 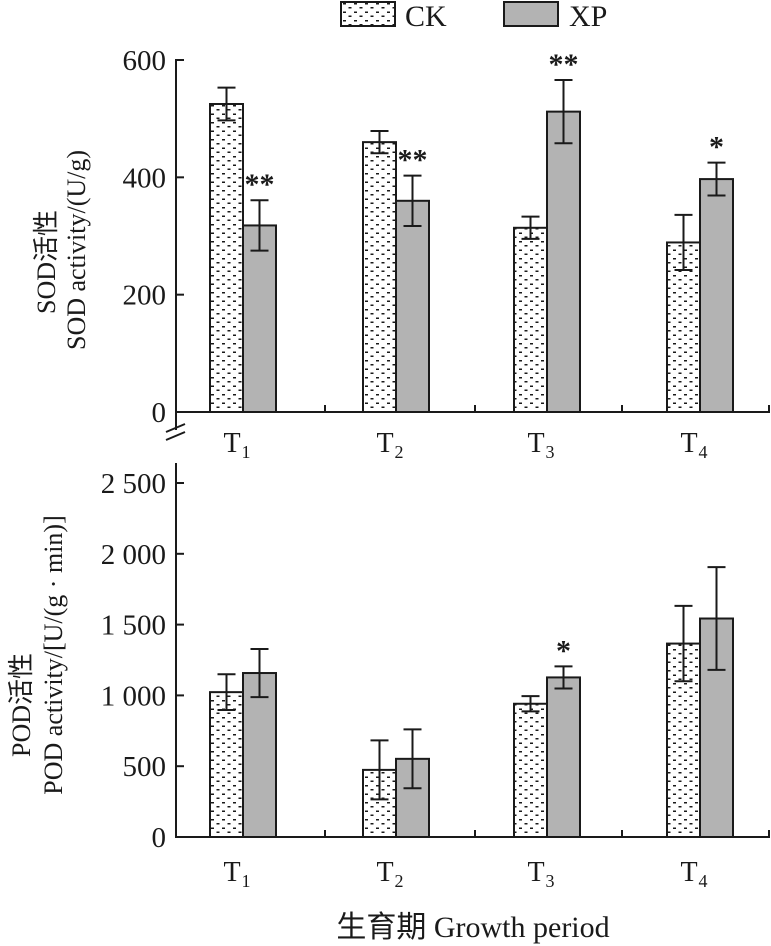 What do you see at coordinates (159, 838) in the screenshot?
I see `pod-y-tick-label-0: 0` at bounding box center [159, 838].